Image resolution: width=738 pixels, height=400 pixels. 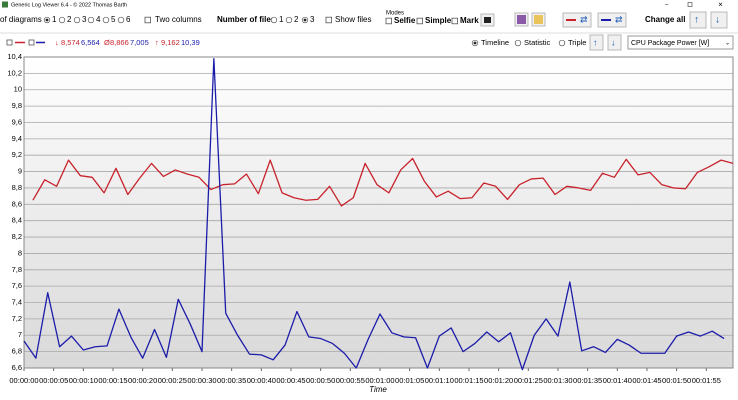 What do you see at coordinates (670, 43) in the screenshot?
I see `channel-name: CPU Package Power [W]` at bounding box center [670, 43].